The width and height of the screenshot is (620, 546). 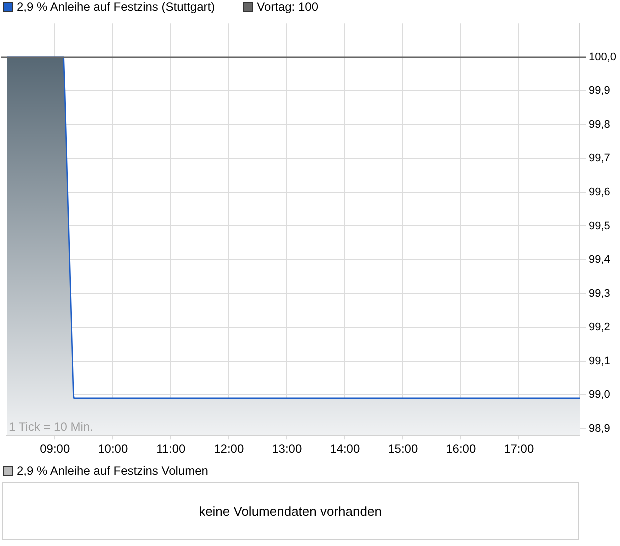 What do you see at coordinates (603, 57) in the screenshot?
I see `y-tick-label: 100,0` at bounding box center [603, 57].